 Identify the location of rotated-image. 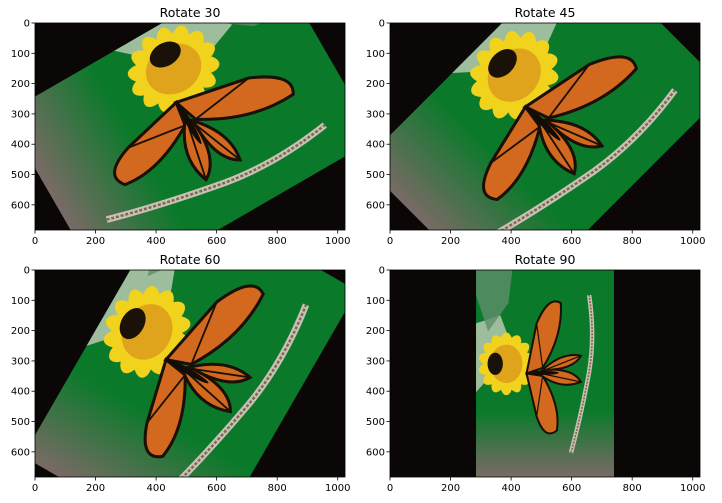
(545, 373).